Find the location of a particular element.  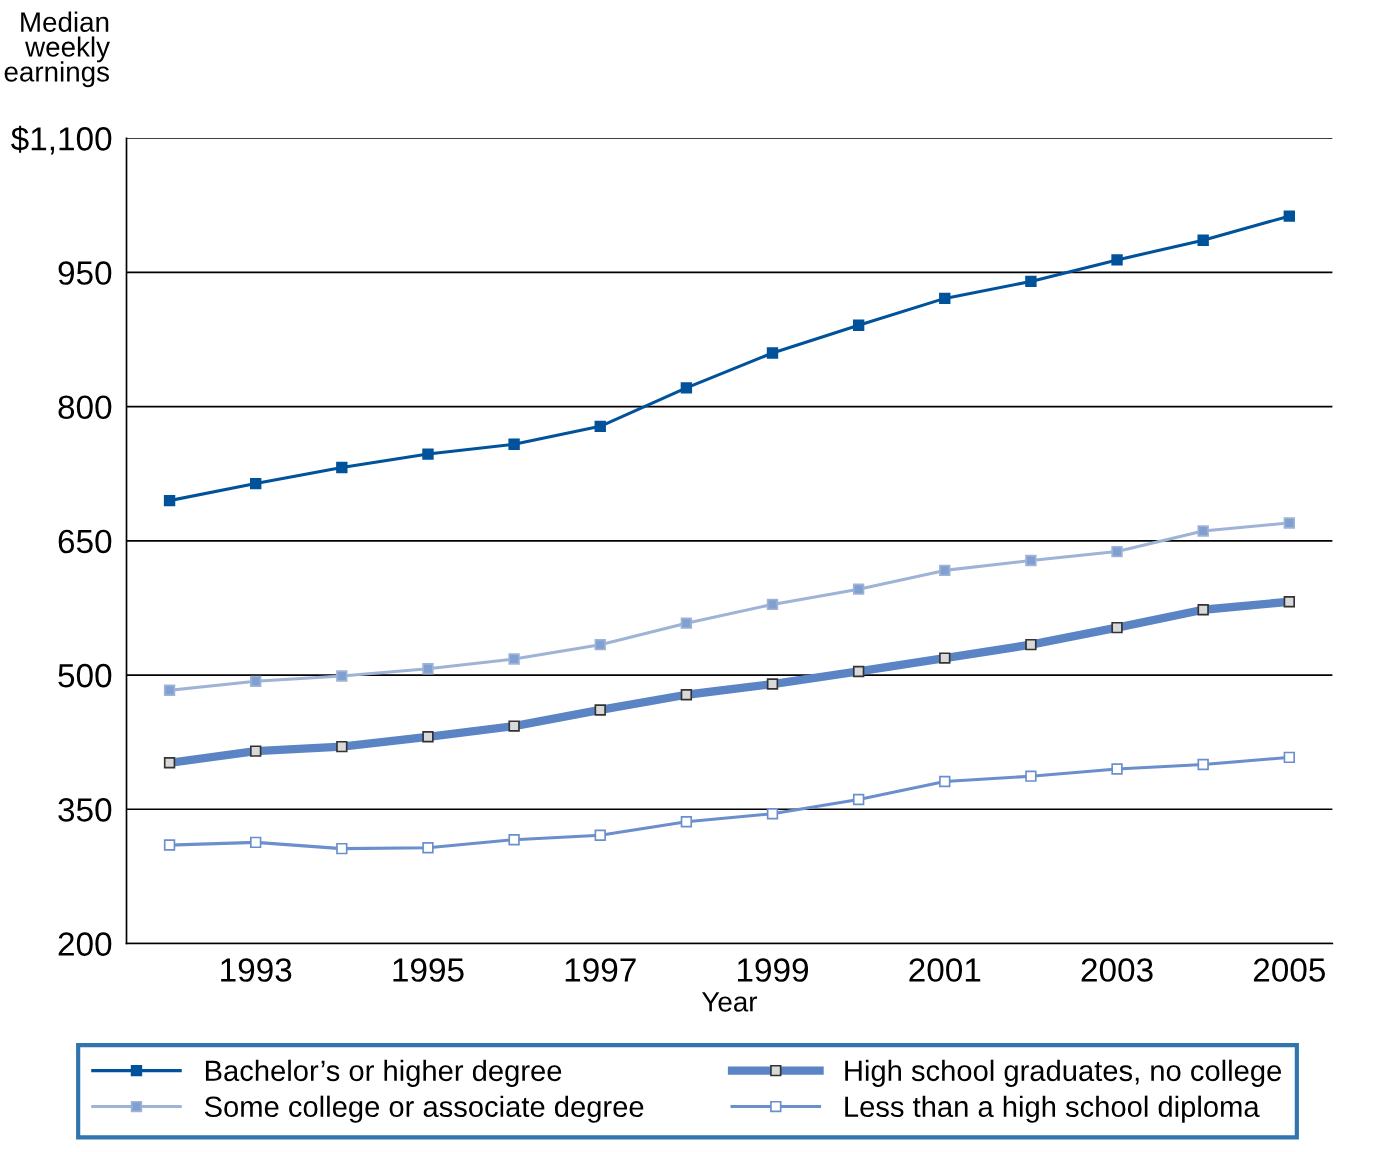

y-tick-label: 800 is located at coordinates (85, 407).